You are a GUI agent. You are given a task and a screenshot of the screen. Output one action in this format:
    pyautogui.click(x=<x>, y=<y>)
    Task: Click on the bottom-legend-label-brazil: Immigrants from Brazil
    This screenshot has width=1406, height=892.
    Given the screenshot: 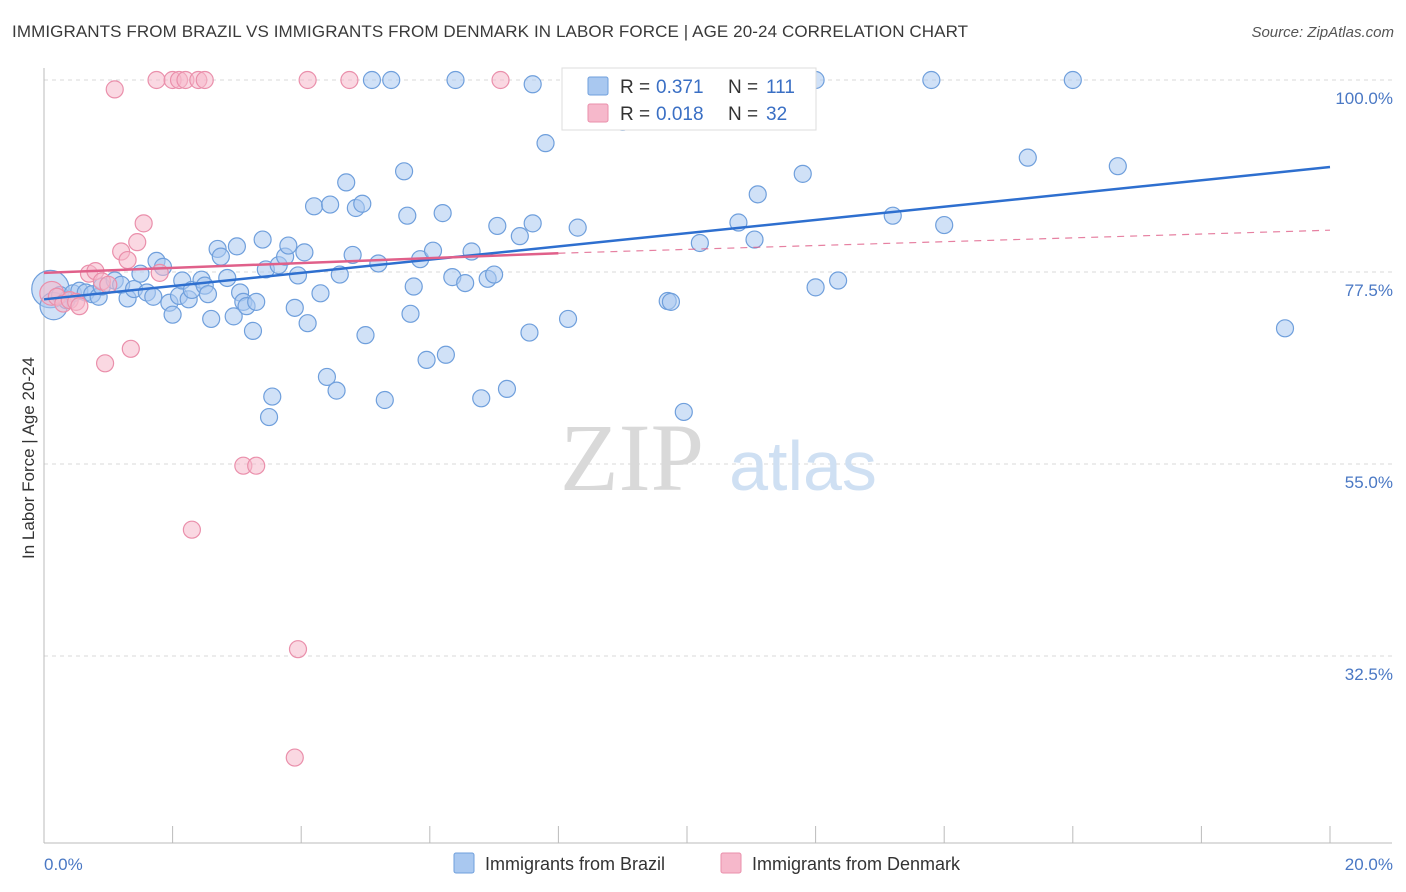 What is the action you would take?
    pyautogui.click(x=575, y=864)
    